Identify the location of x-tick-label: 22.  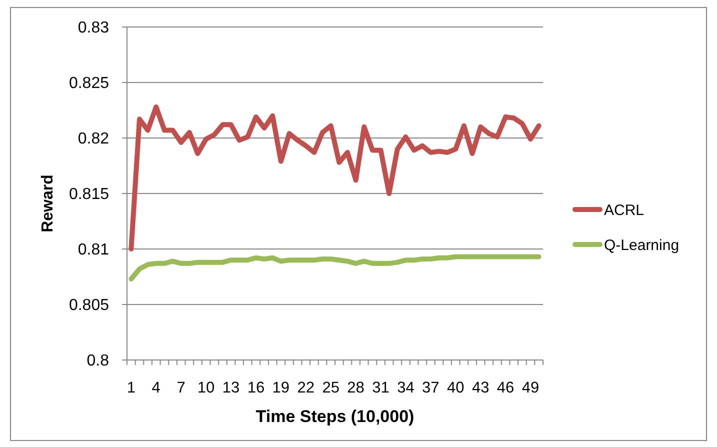
(306, 387).